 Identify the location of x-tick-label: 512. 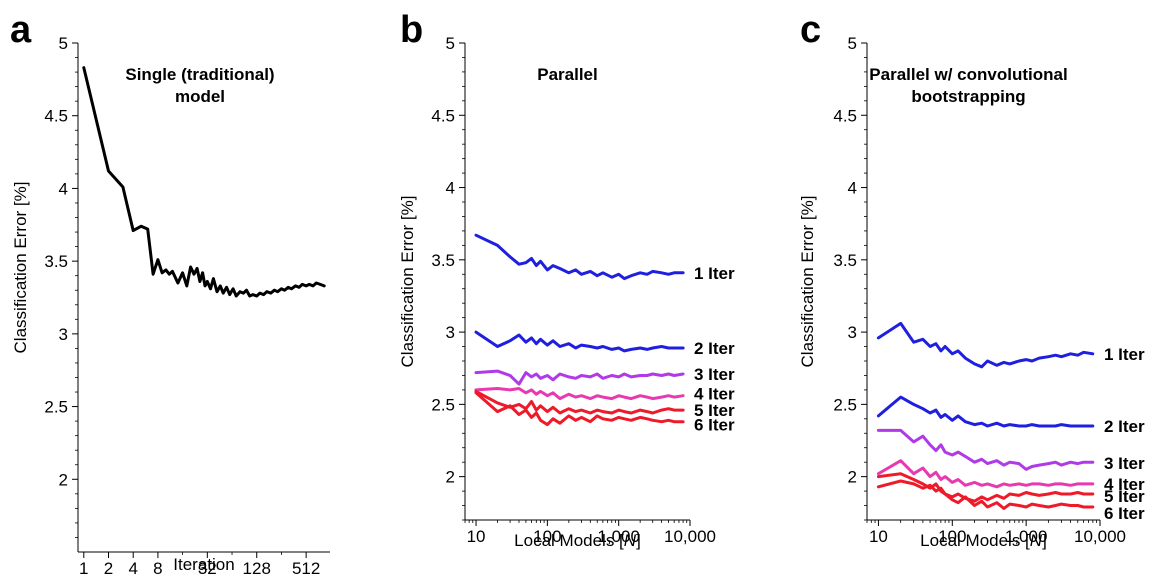
(306, 568).